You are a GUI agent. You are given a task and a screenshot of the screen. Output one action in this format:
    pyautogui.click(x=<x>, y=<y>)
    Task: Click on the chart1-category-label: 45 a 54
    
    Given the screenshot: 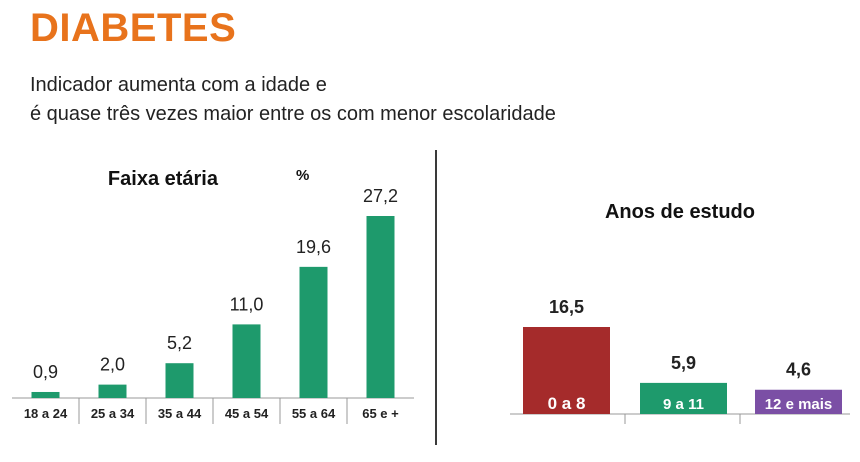 What is the action you would take?
    pyautogui.click(x=247, y=413)
    